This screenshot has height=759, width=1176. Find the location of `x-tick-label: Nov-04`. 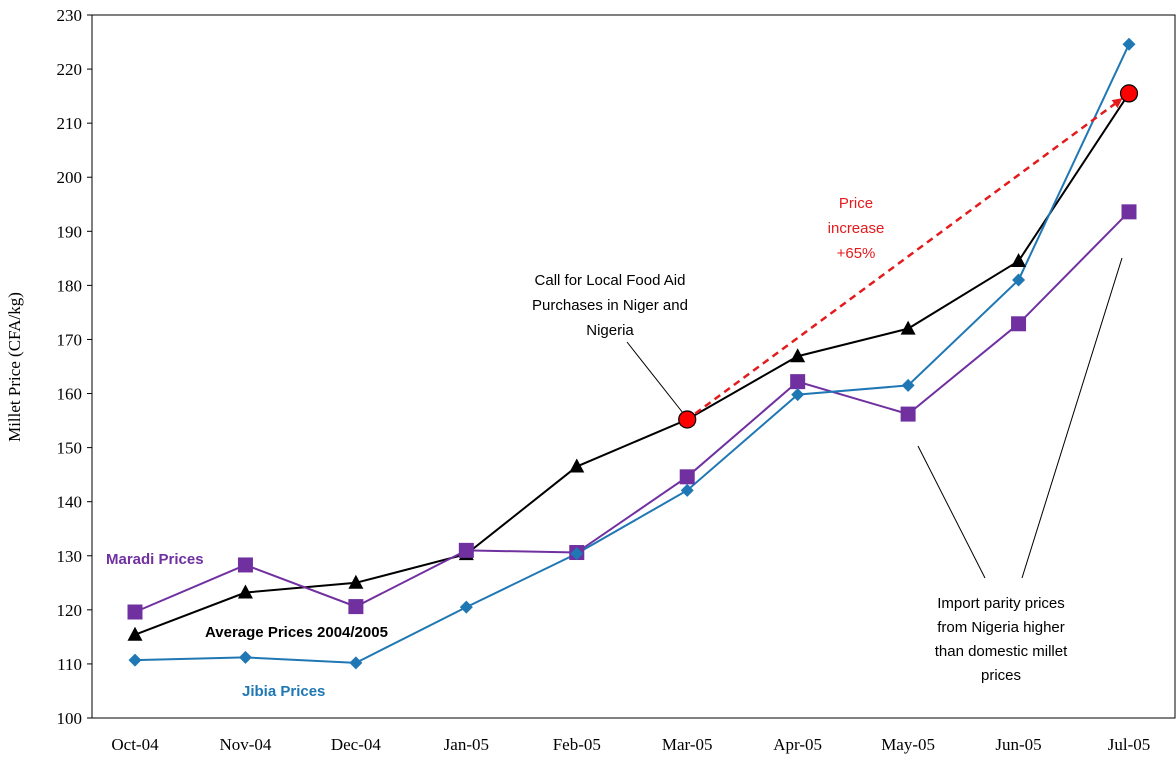

x-tick-label: Nov-04 is located at coordinates (245, 744).